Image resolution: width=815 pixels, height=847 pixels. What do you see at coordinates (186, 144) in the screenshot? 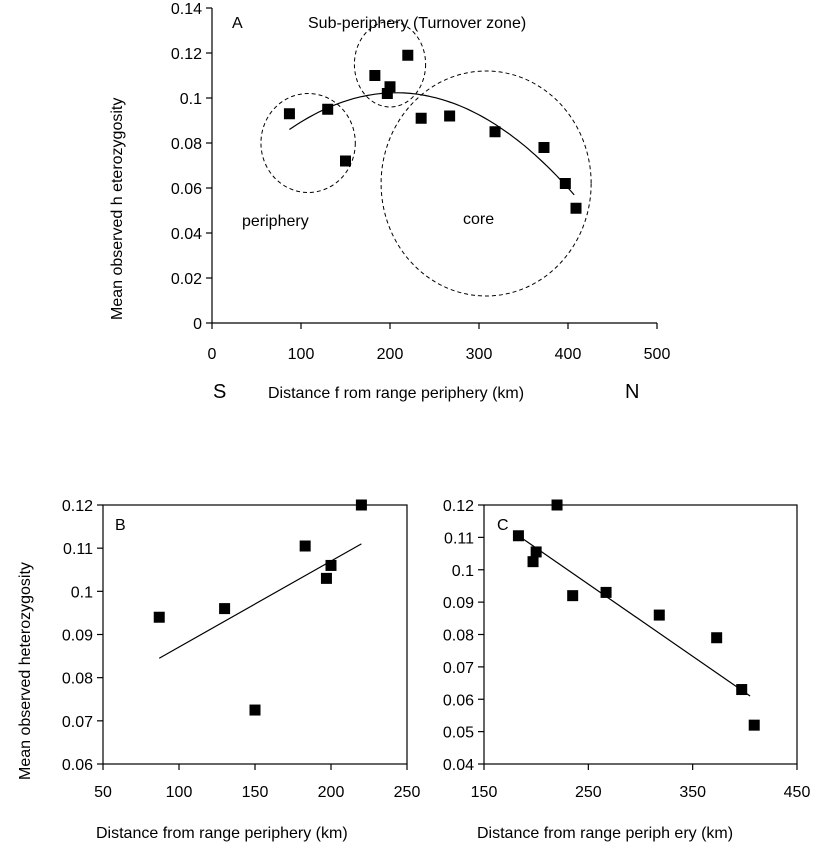
I see `y-tick-label-a: 0.08` at bounding box center [186, 144].